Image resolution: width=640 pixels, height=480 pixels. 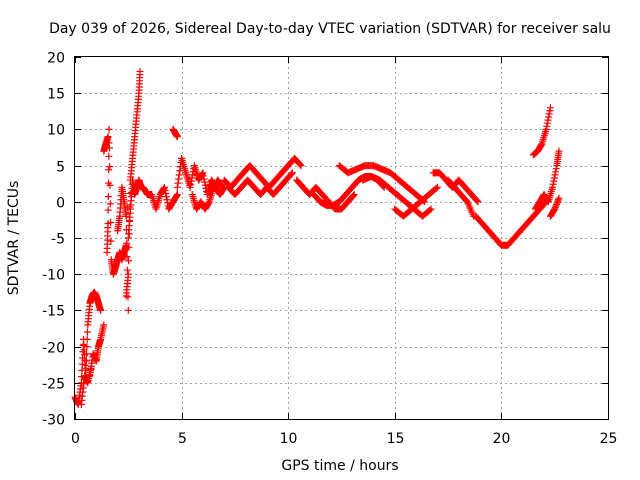 What do you see at coordinates (53, 421) in the screenshot?
I see `y-tick-label: -30` at bounding box center [53, 421].